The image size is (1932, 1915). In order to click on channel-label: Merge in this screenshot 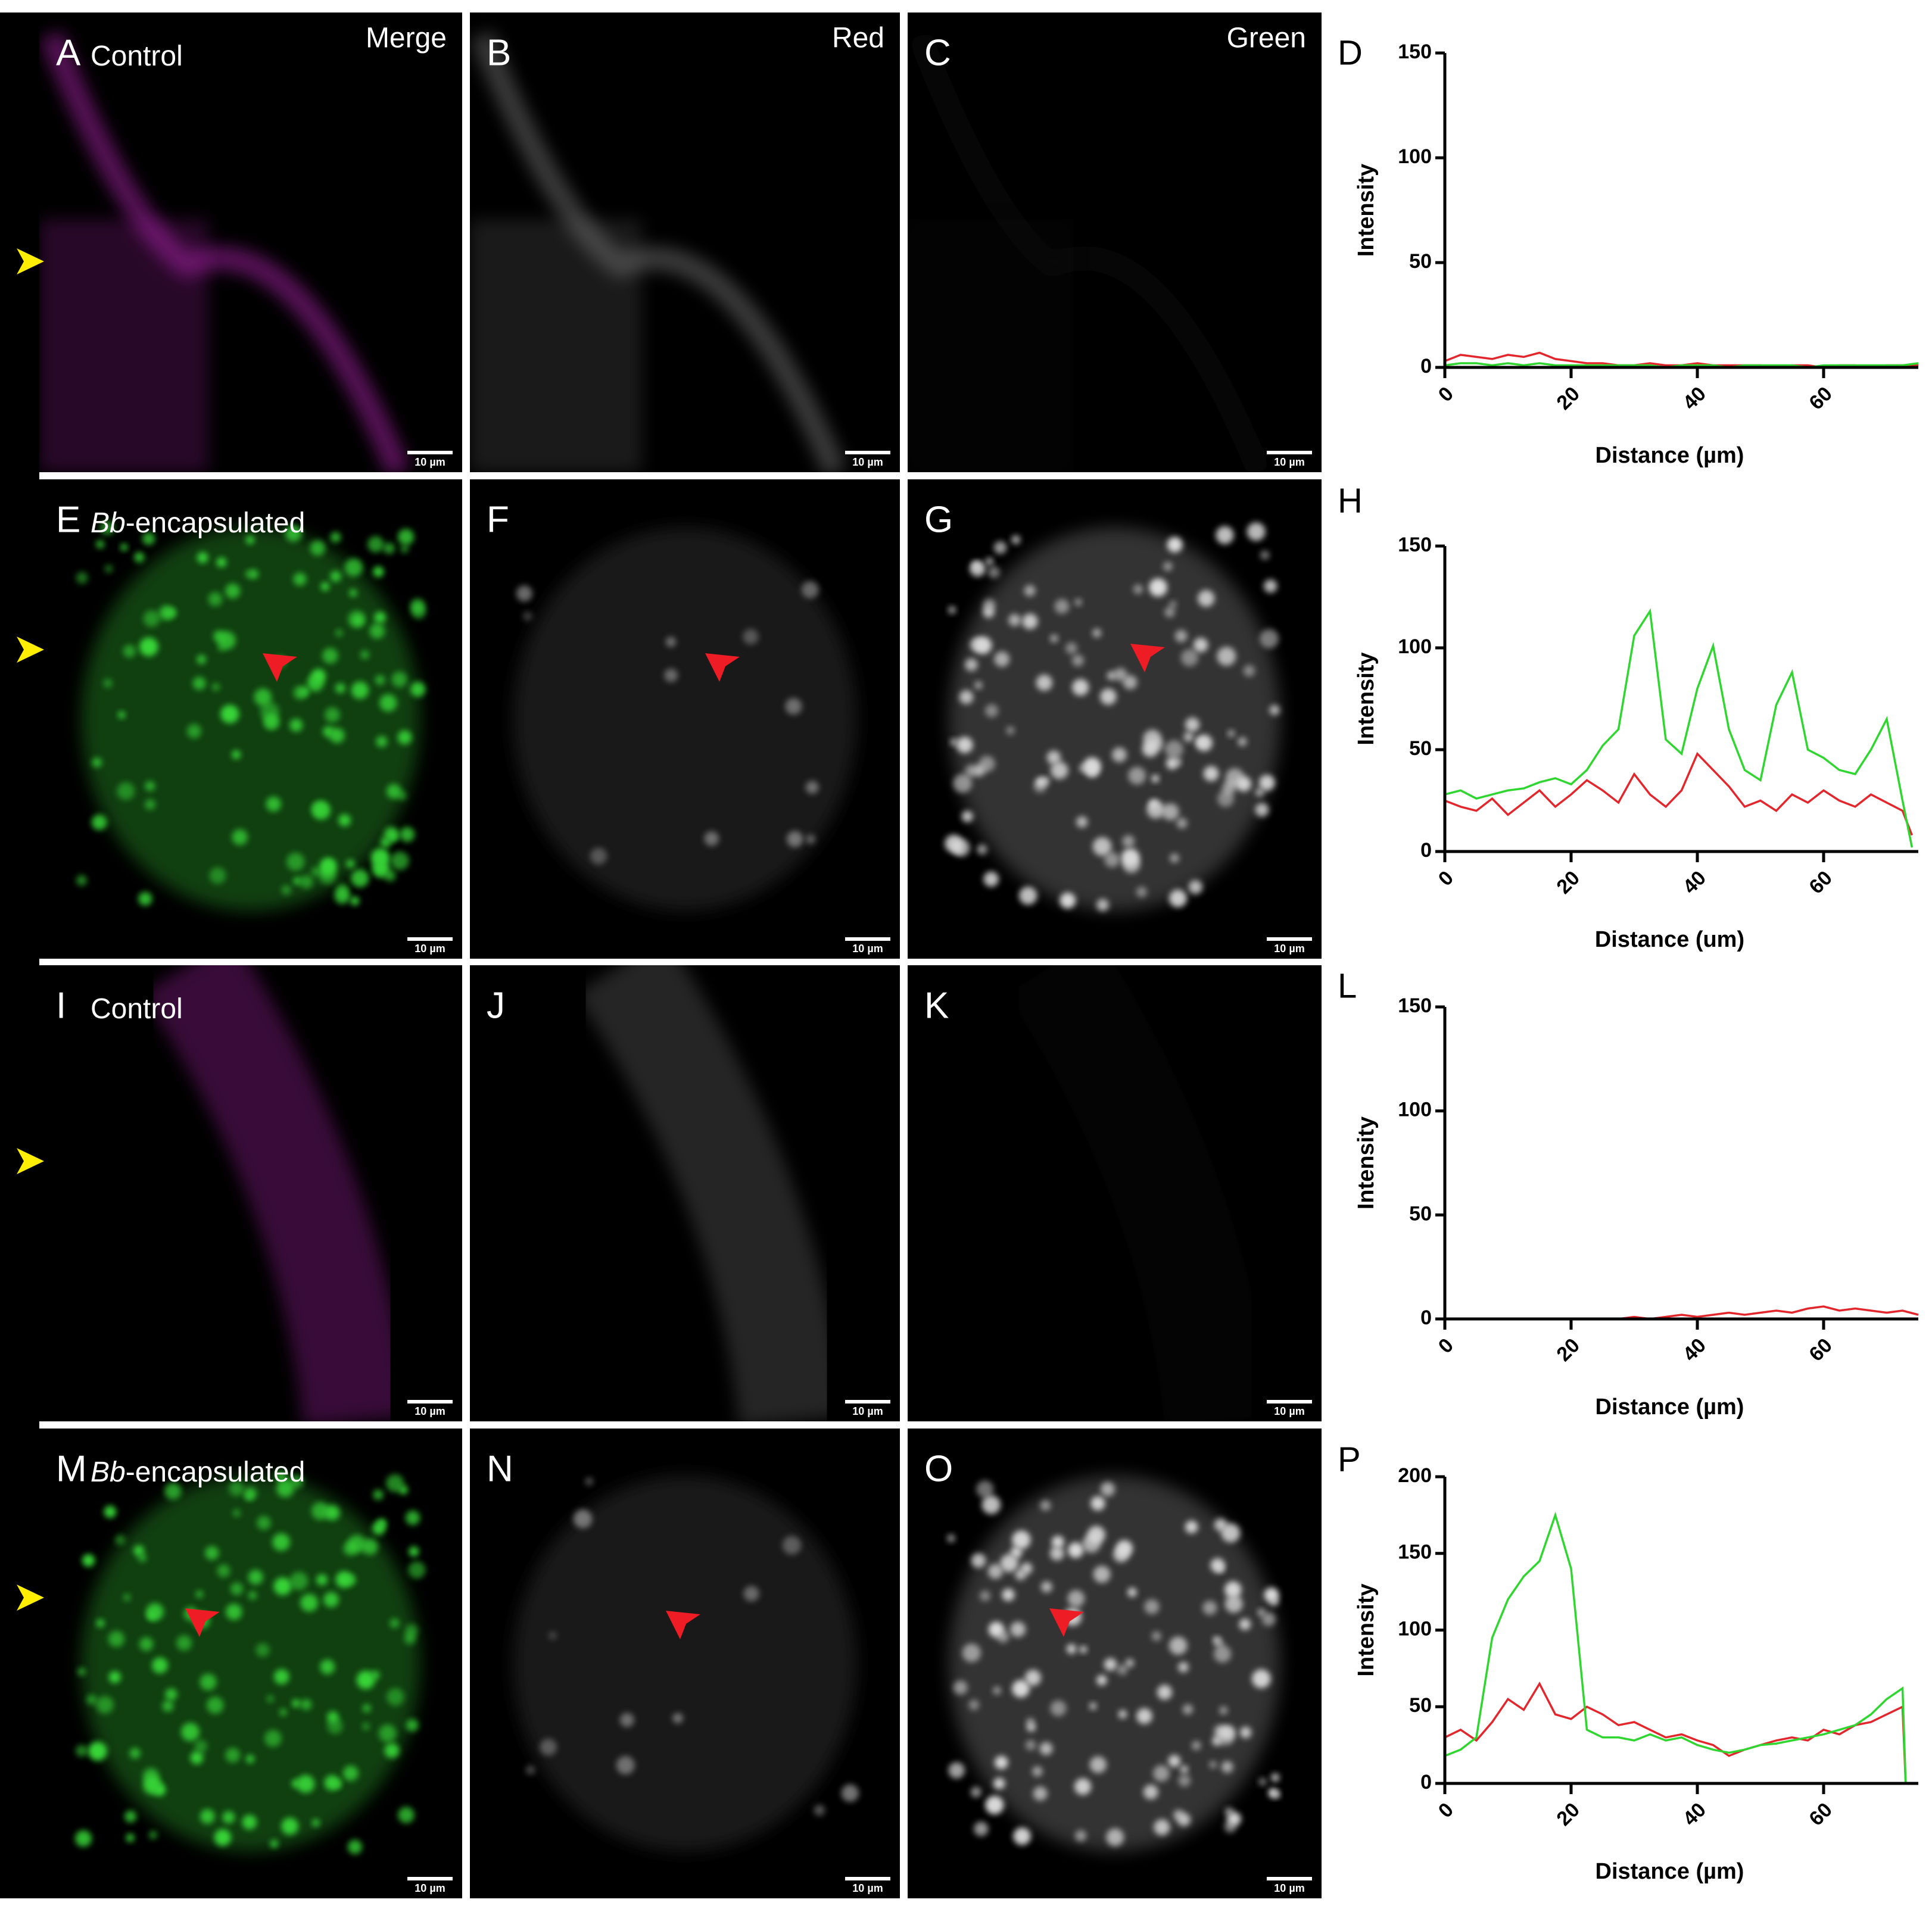, I will do `click(406, 38)`.